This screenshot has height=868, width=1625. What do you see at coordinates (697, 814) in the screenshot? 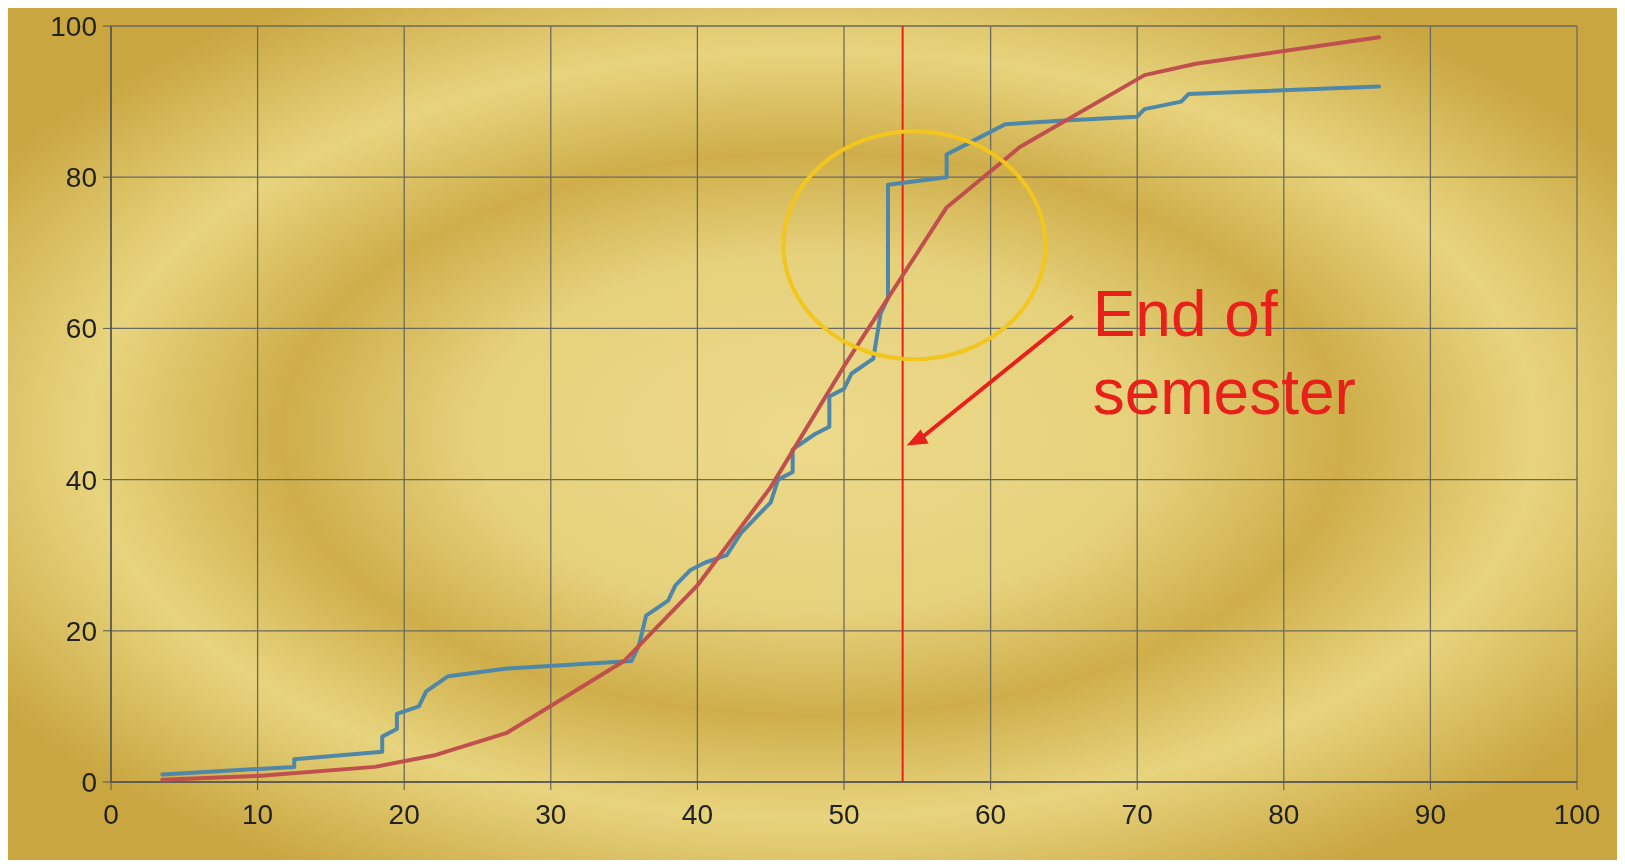
I see `x-tick-label: 40` at bounding box center [697, 814].